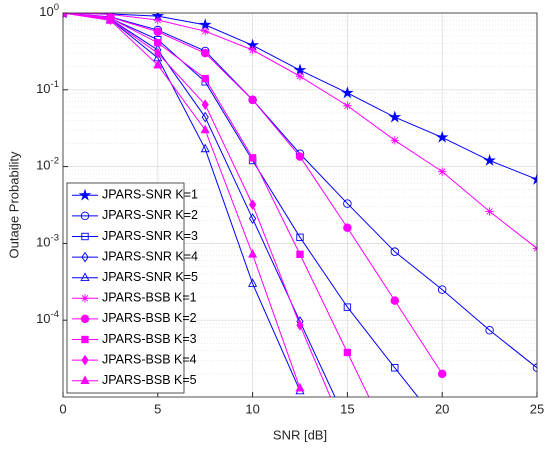  Describe the element at coordinates (150, 277) in the screenshot. I see `legend-label: JPARS-SNR K=5` at that location.